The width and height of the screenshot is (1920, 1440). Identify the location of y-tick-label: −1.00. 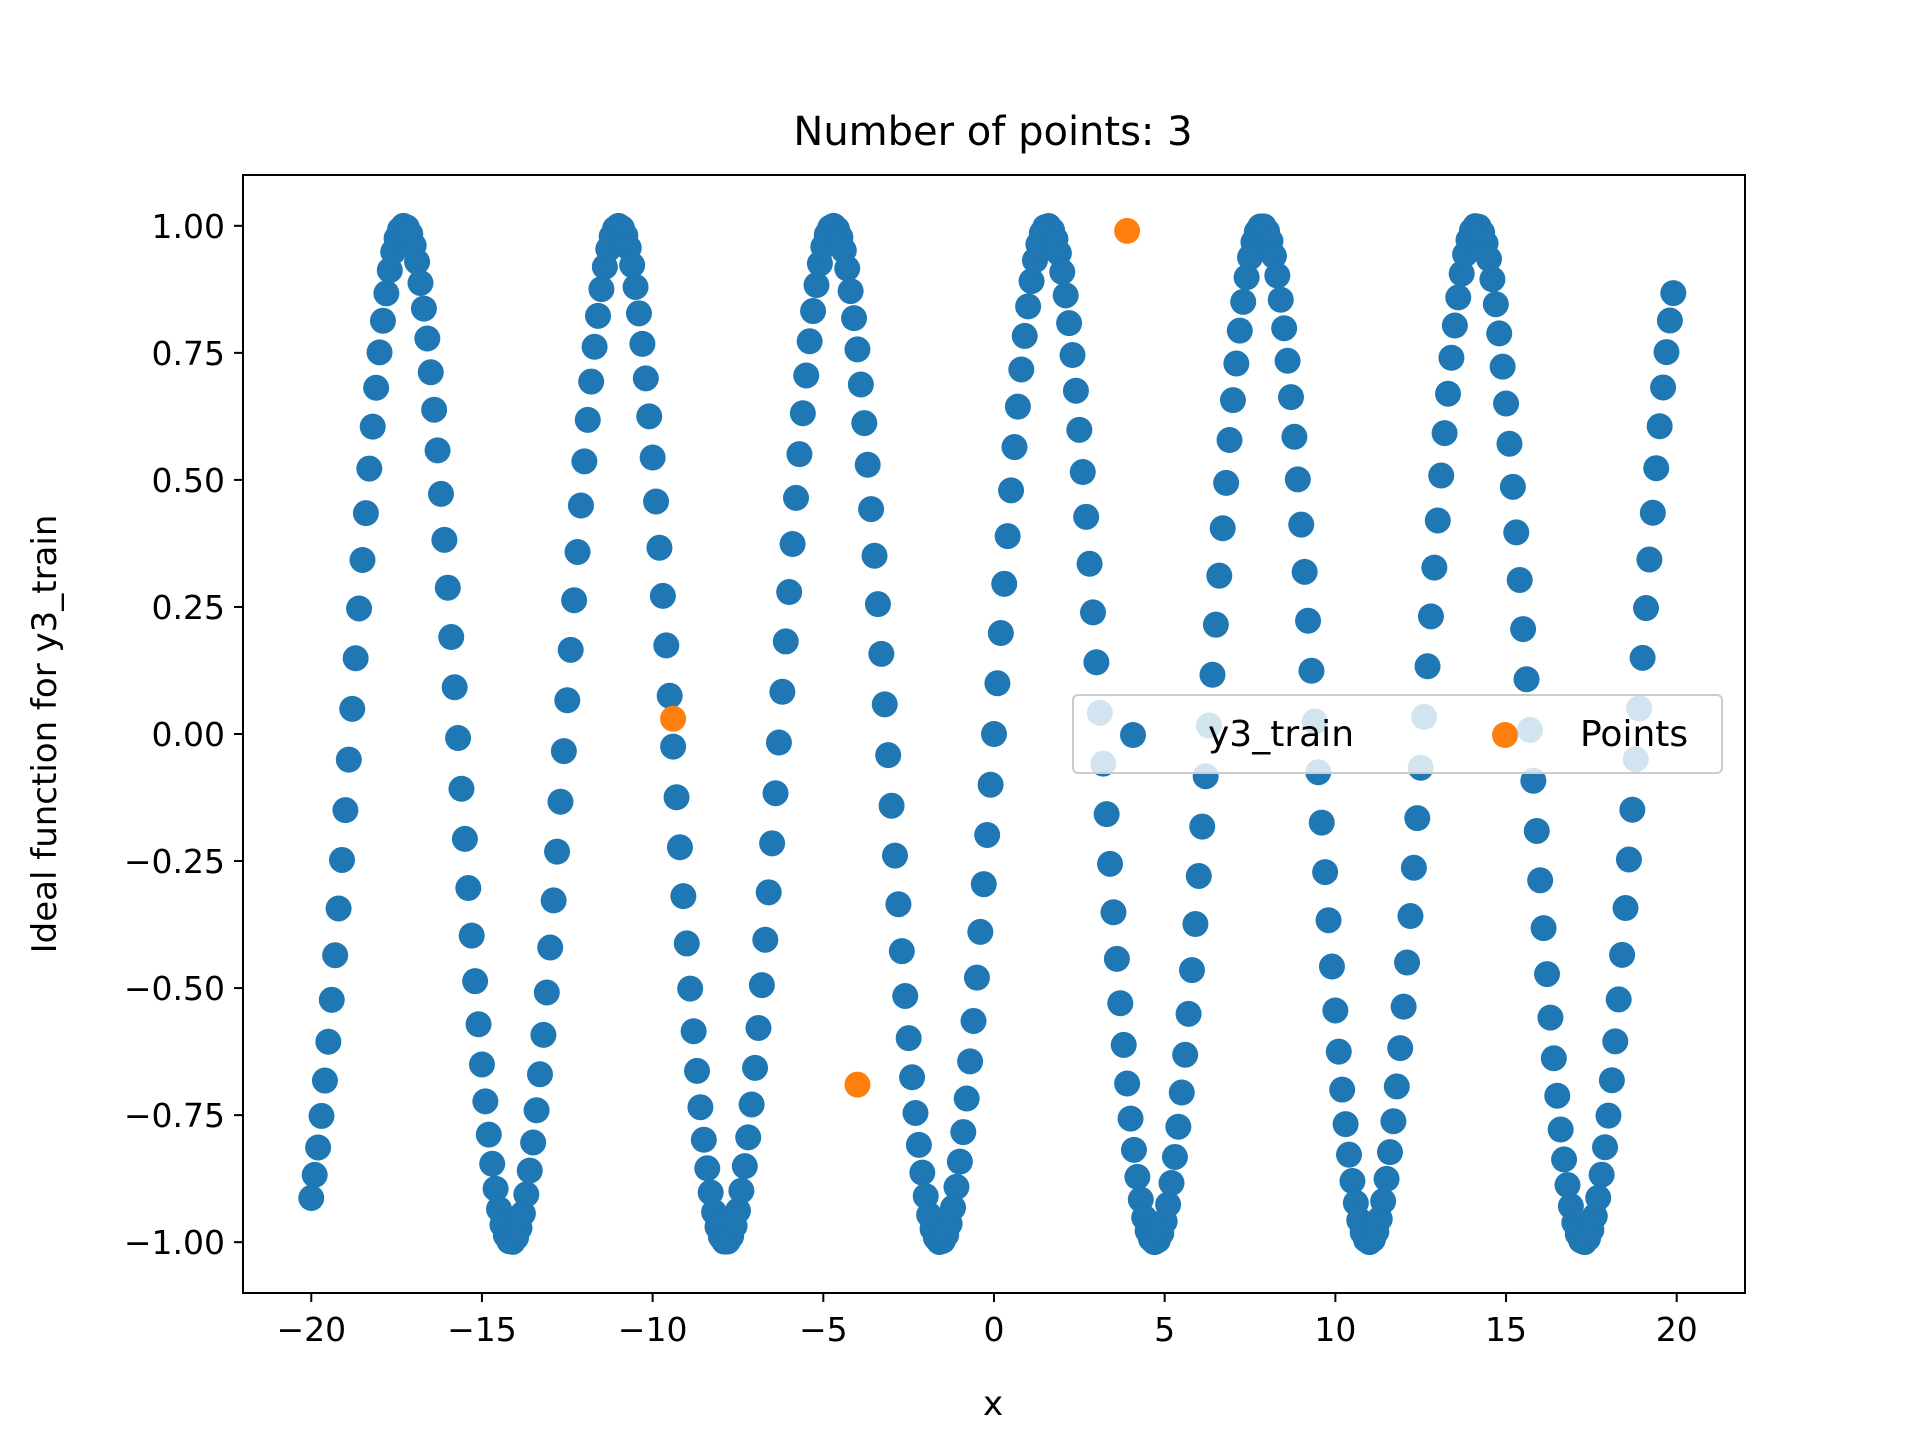
(174, 1242).